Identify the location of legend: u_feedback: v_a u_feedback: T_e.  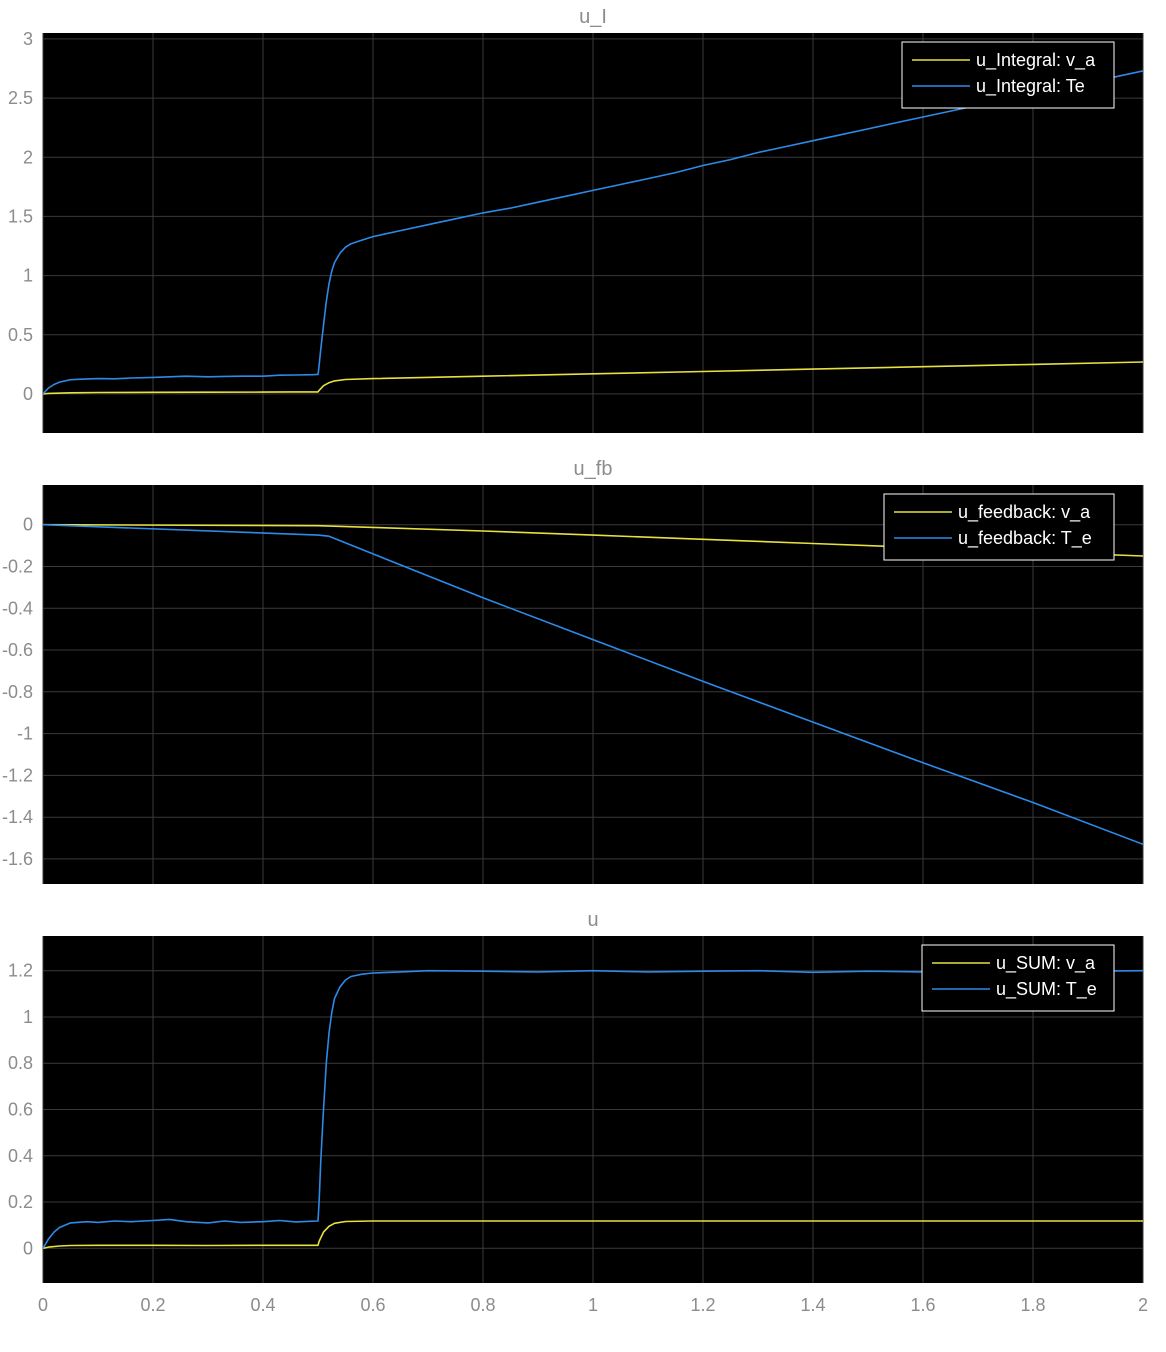
(999, 527).